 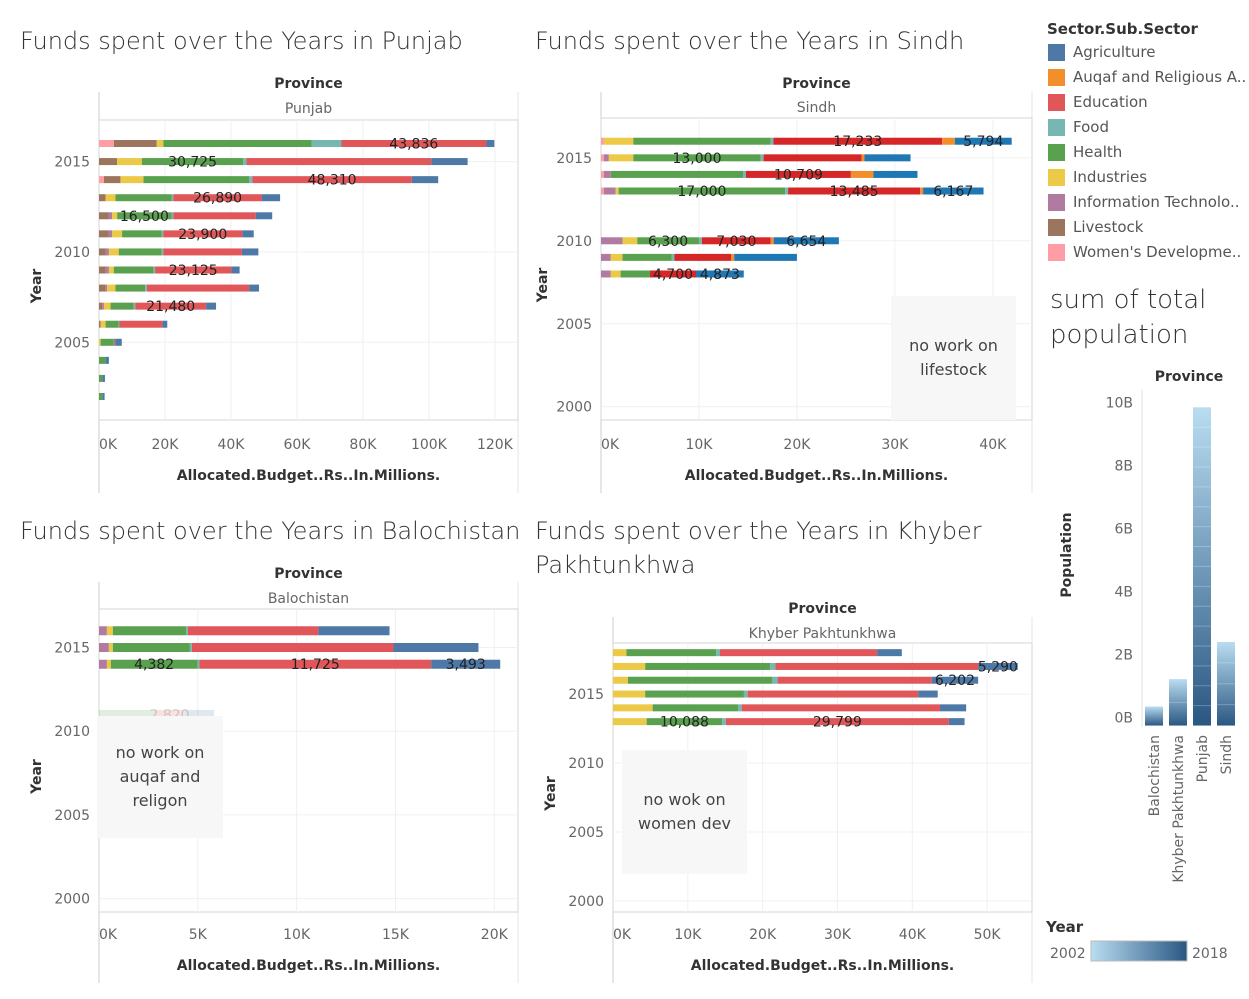 What do you see at coordinates (609, 191) in the screenshot?
I see `sindh-bar-2013-information-technology` at bounding box center [609, 191].